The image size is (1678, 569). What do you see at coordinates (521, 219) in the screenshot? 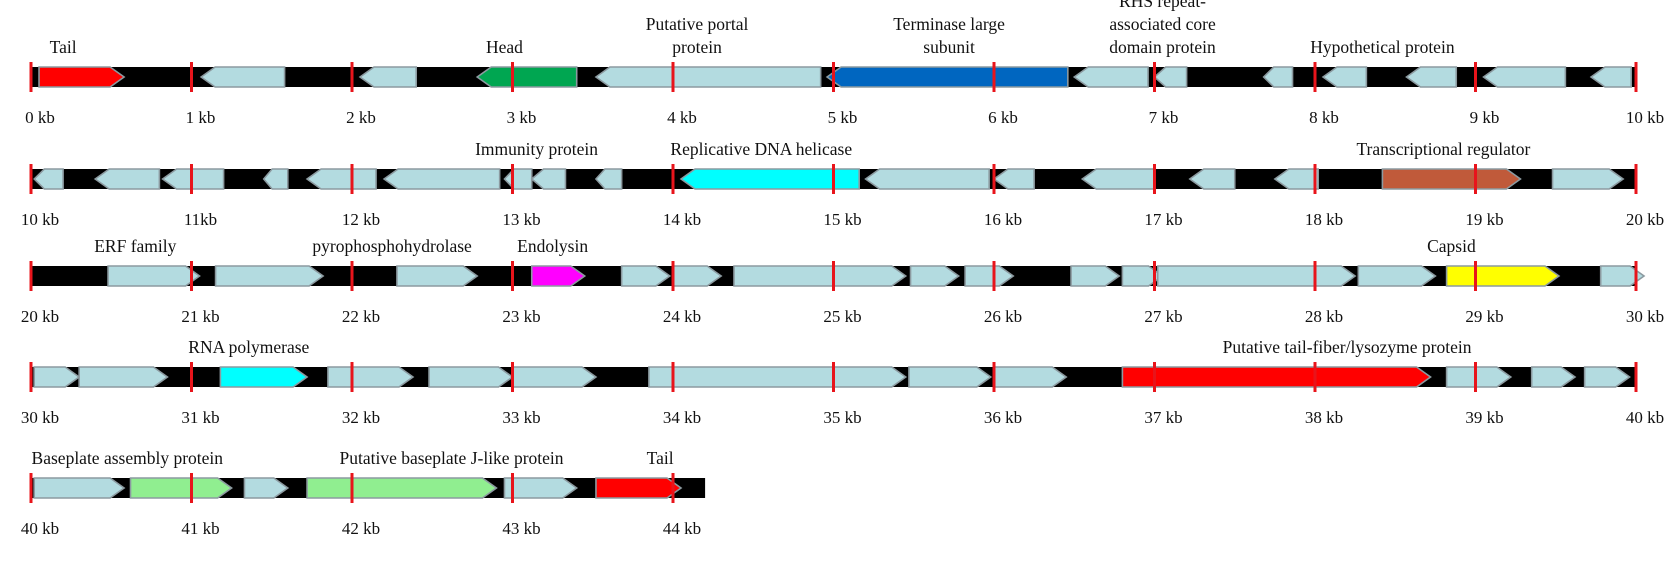
I see `kb-tick-label: 13 kb` at bounding box center [521, 219].